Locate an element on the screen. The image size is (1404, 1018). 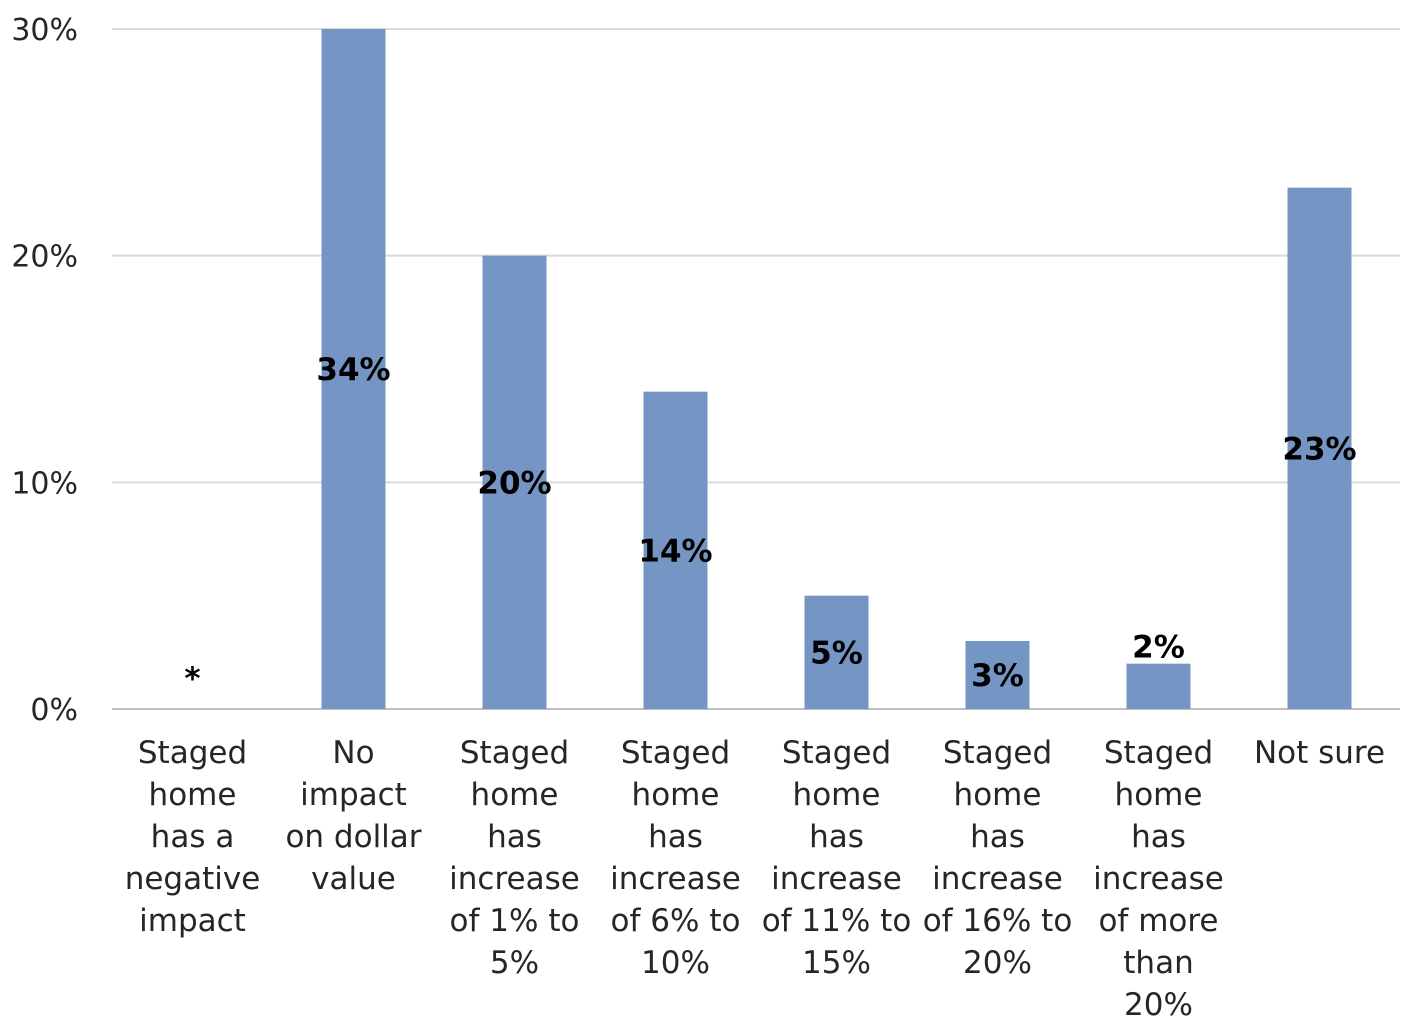
data-label: 23% is located at coordinates (1319, 449).